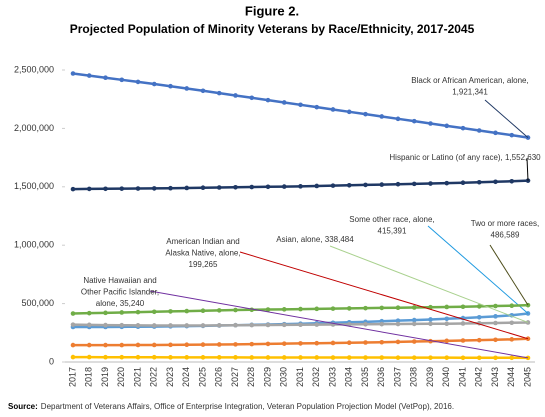  Describe the element at coordinates (202, 377) in the screenshot. I see `x-tick-label: 2025` at that location.